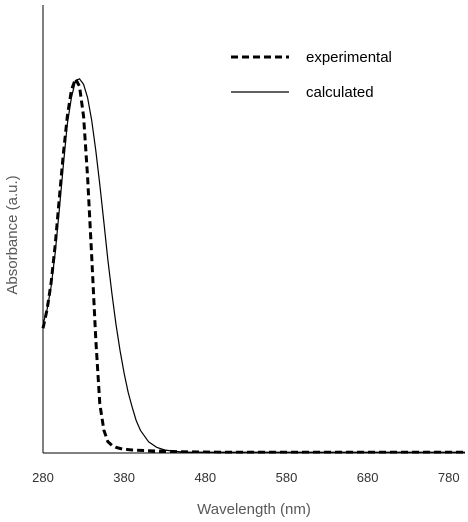  Describe the element at coordinates (449, 477) in the screenshot. I see `x-tick-label: 780` at that location.